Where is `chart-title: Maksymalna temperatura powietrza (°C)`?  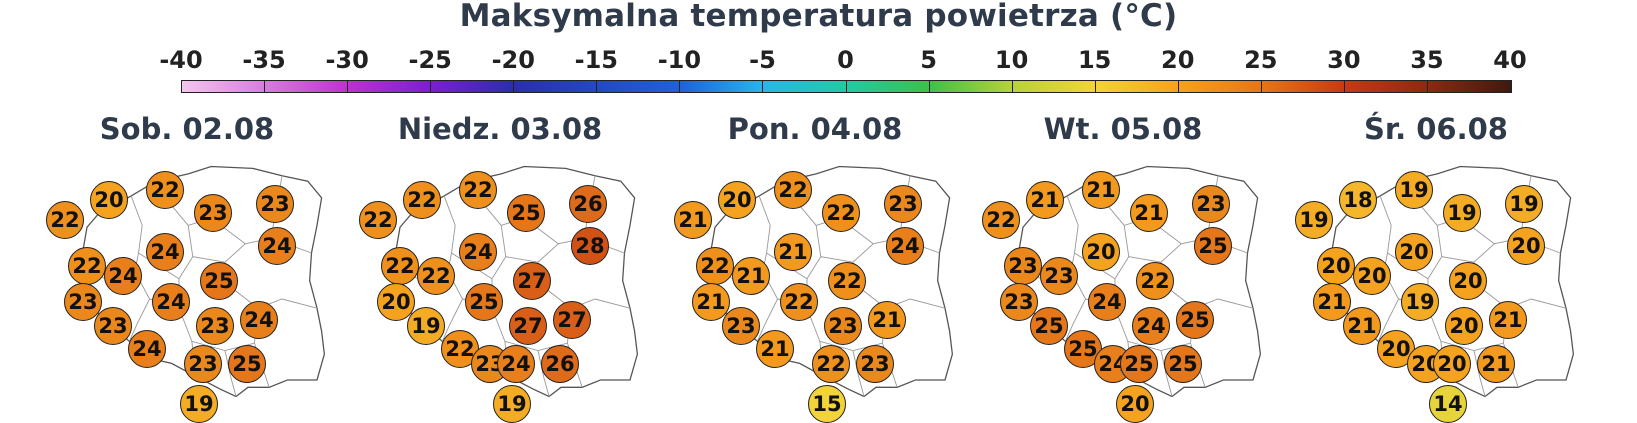 chart-title: Maksymalna temperatura powietrza (°C) is located at coordinates (818, 17).